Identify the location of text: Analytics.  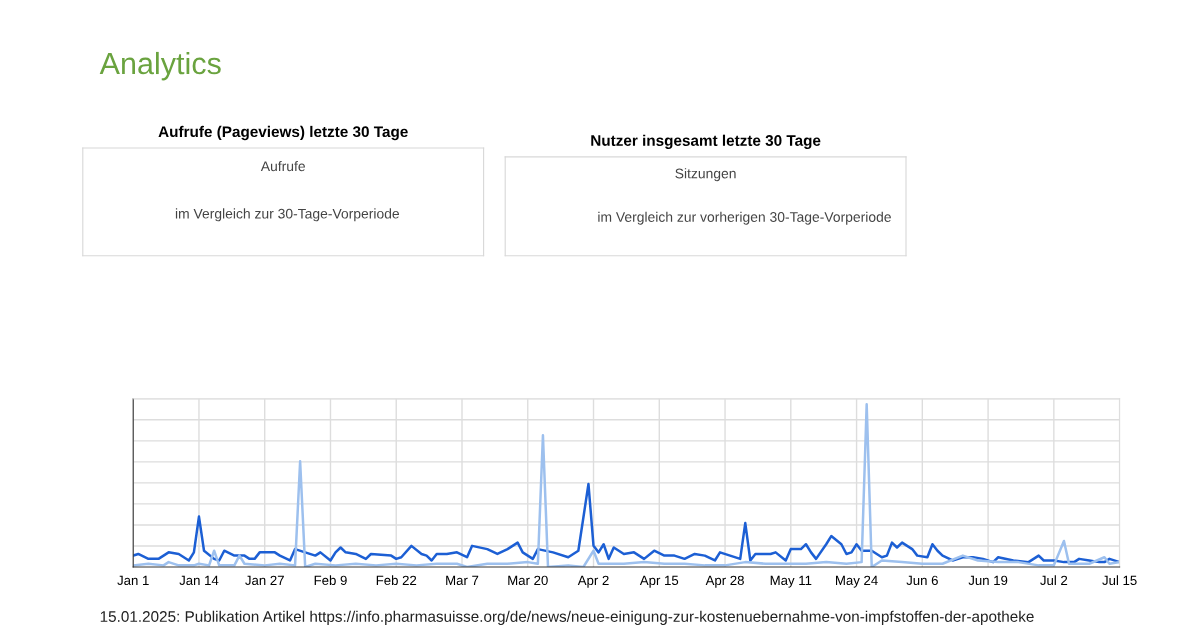
(160, 66).